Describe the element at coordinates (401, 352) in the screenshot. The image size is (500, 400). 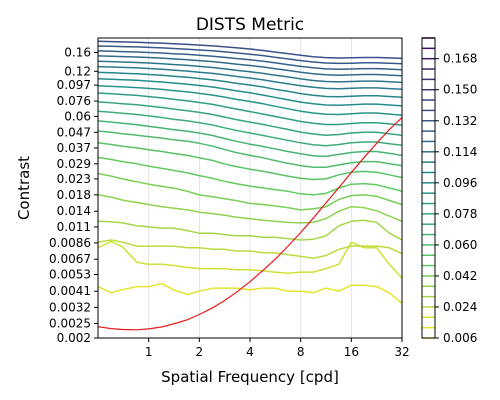
I see `x-tick-label: 32` at that location.